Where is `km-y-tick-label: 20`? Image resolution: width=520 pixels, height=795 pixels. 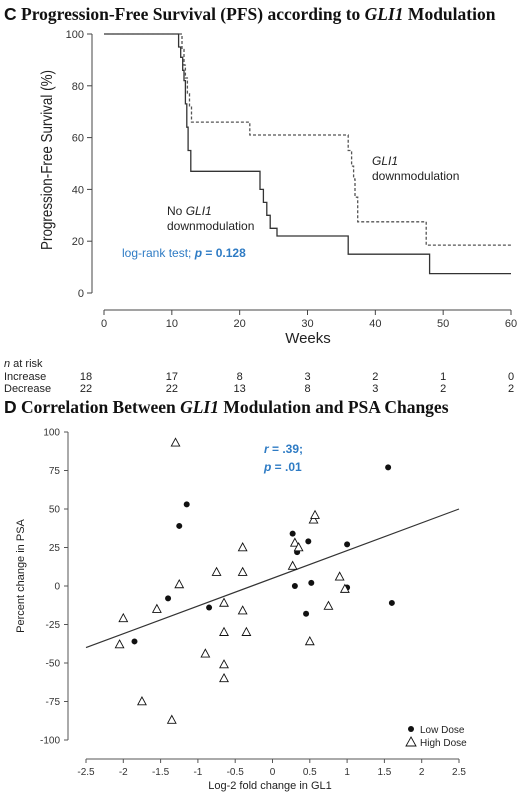 km-y-tick-label: 20 is located at coordinates (78, 242).